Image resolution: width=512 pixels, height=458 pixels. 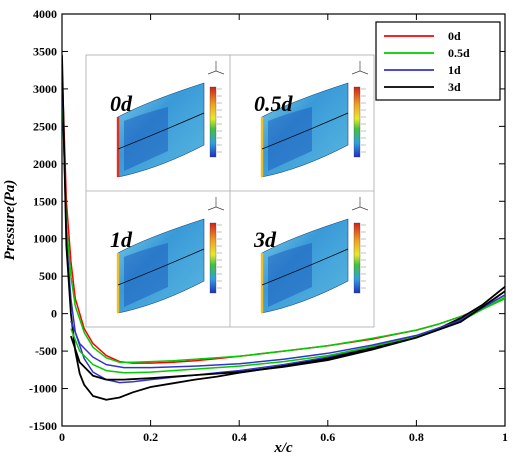 What do you see at coordinates (10, 220) in the screenshot?
I see `y-axis-label: Pressure(Pa)` at bounding box center [10, 220].